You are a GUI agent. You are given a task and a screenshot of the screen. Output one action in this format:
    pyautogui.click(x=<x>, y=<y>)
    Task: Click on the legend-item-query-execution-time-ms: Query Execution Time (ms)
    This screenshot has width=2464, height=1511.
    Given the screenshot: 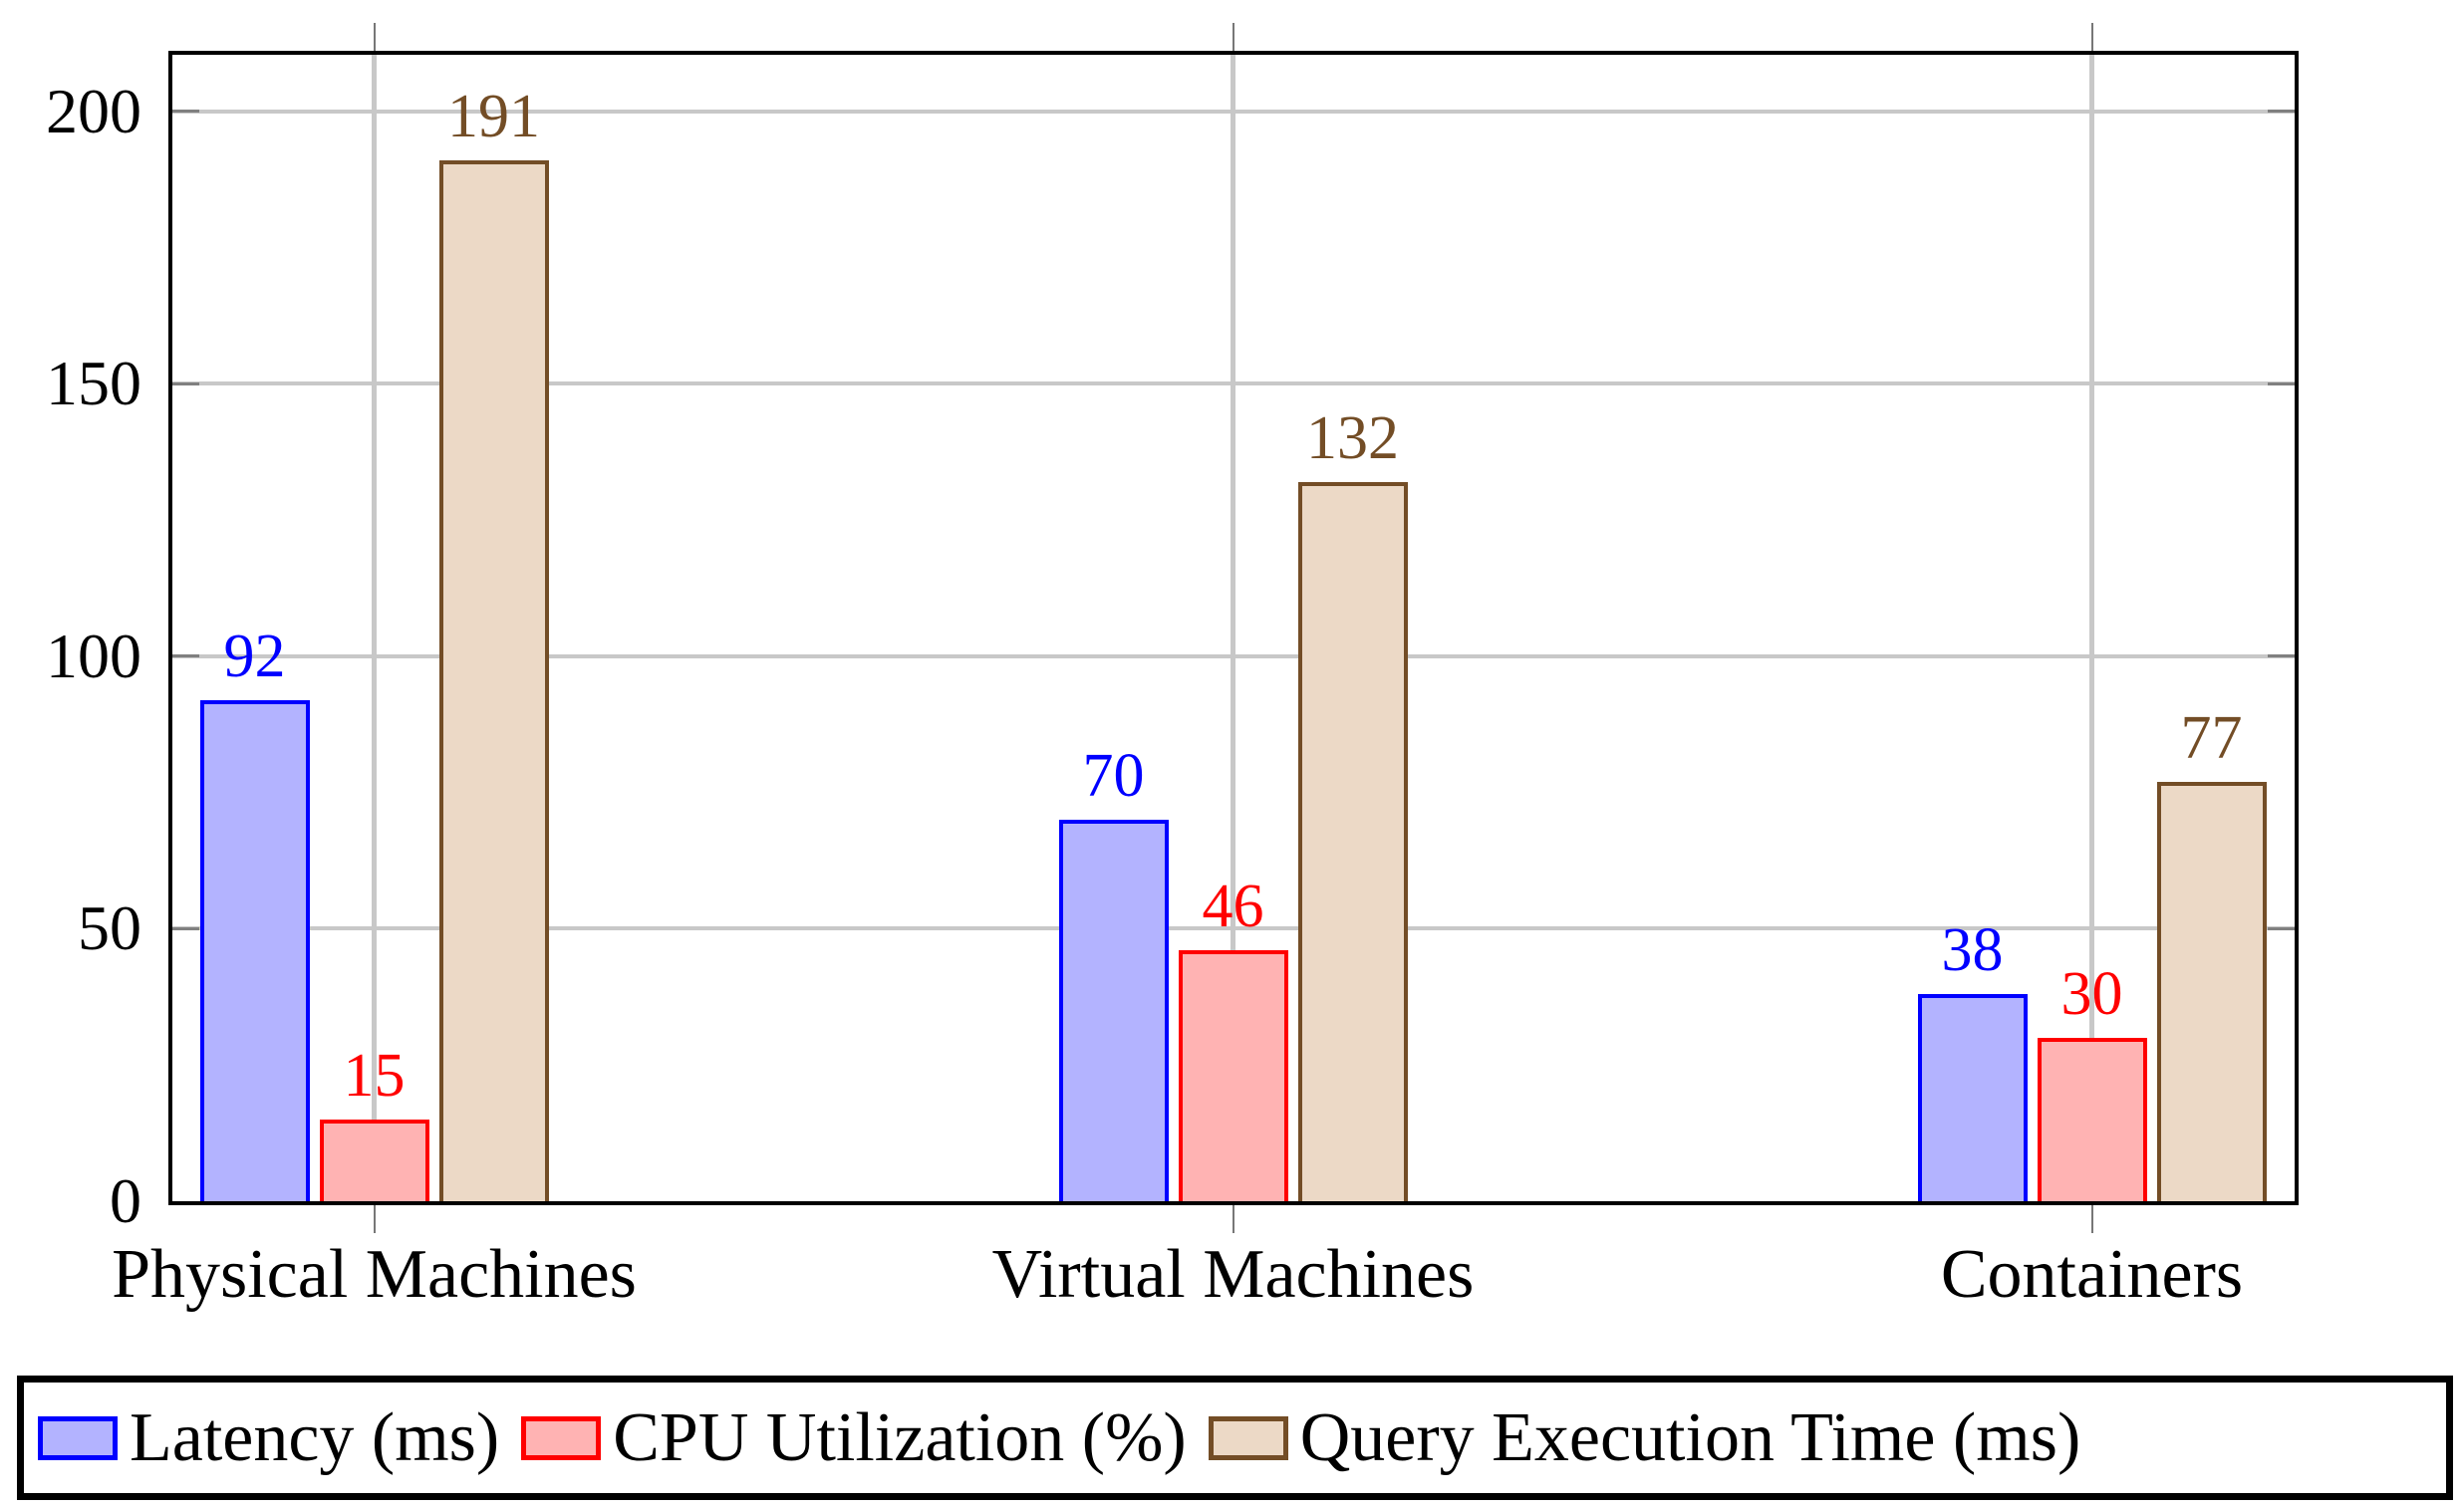 What is the action you would take?
    pyautogui.click(x=1644, y=1437)
    